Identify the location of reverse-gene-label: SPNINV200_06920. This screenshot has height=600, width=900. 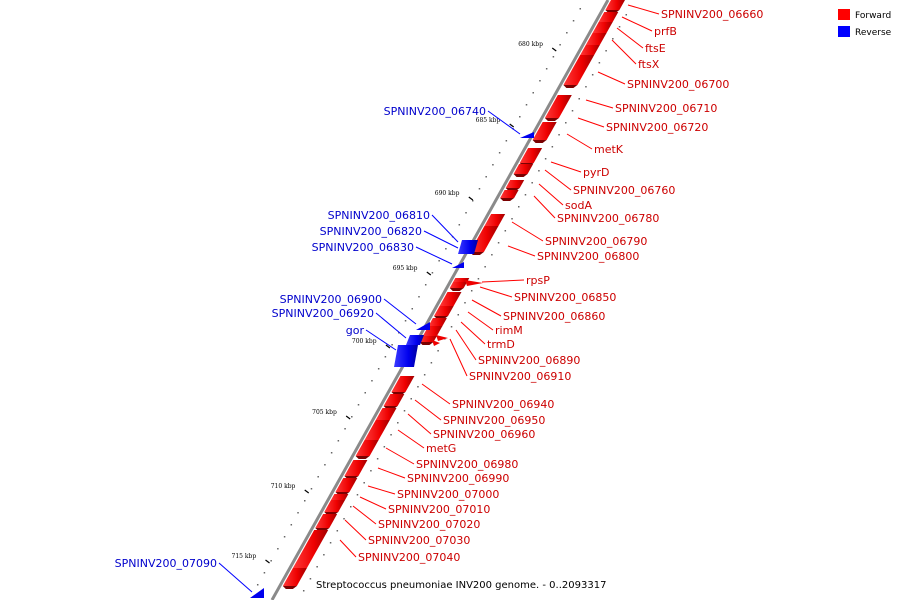
(323, 313).